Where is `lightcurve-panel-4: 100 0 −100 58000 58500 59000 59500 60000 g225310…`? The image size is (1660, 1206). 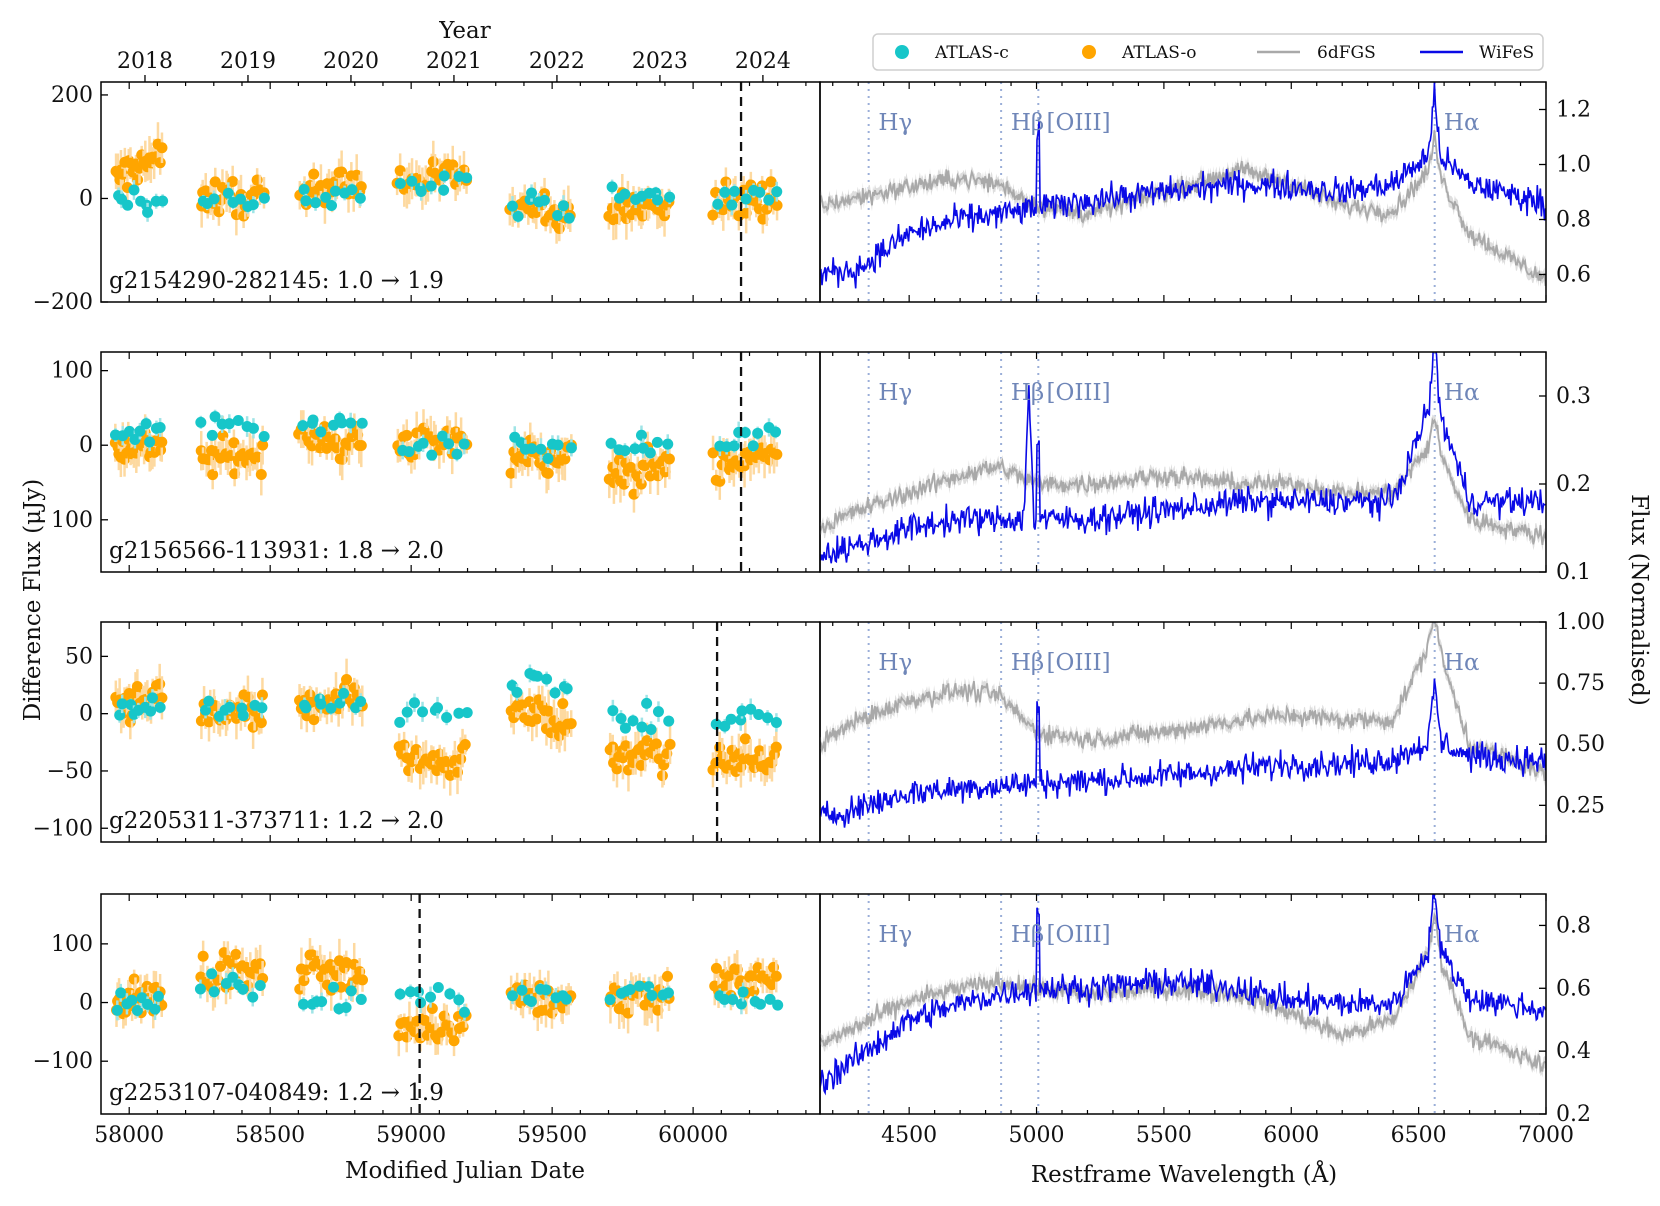 lightcurve-panel-4: 100 0 −100 58000 58500 59000 59500 60000 g225310… is located at coordinates (427, 1020).